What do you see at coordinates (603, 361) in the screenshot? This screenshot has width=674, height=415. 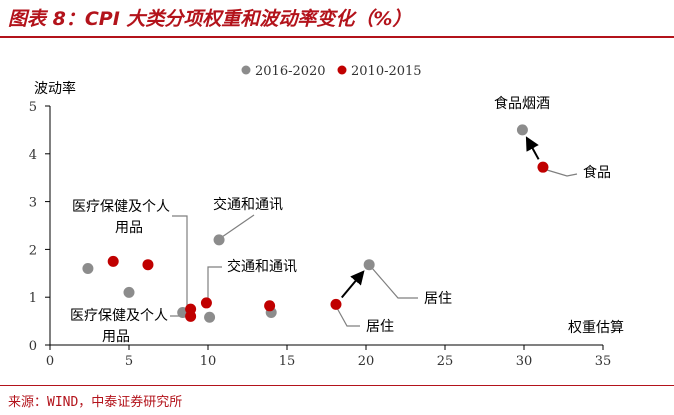 I see `x-tick-label: 35` at bounding box center [603, 361].